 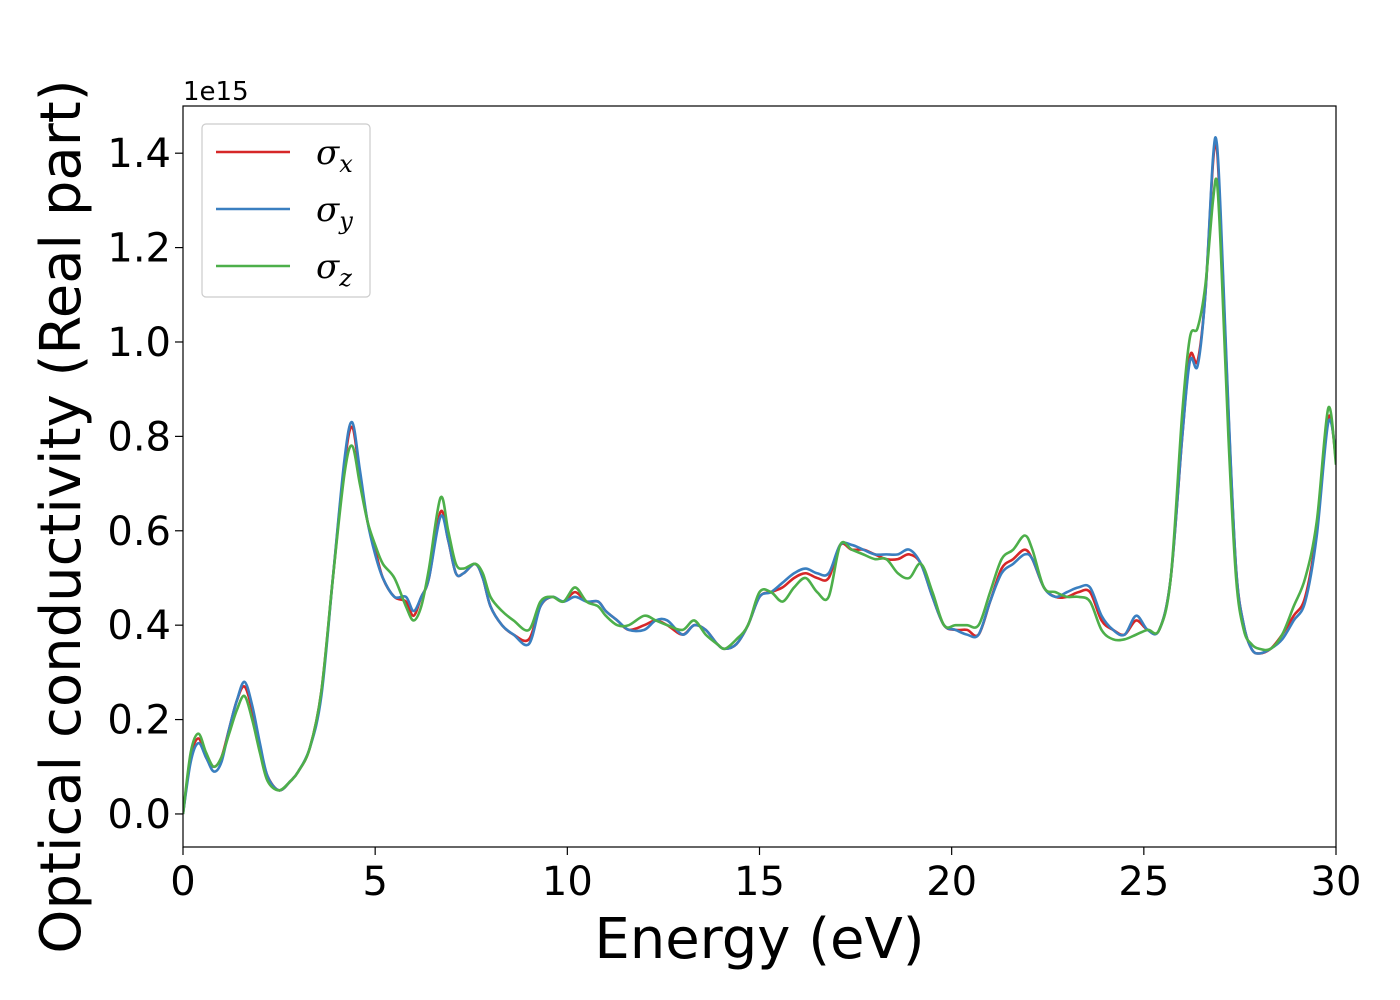 I want to click on y-tick-label: 1.4, so click(x=139, y=154).